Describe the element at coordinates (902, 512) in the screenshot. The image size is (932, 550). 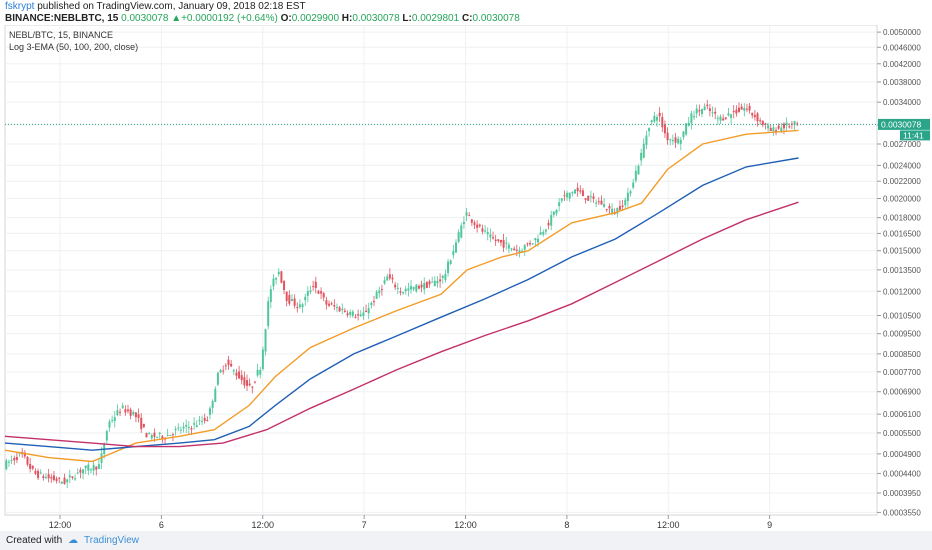
I see `y-tick-label: 0.0003550` at that location.